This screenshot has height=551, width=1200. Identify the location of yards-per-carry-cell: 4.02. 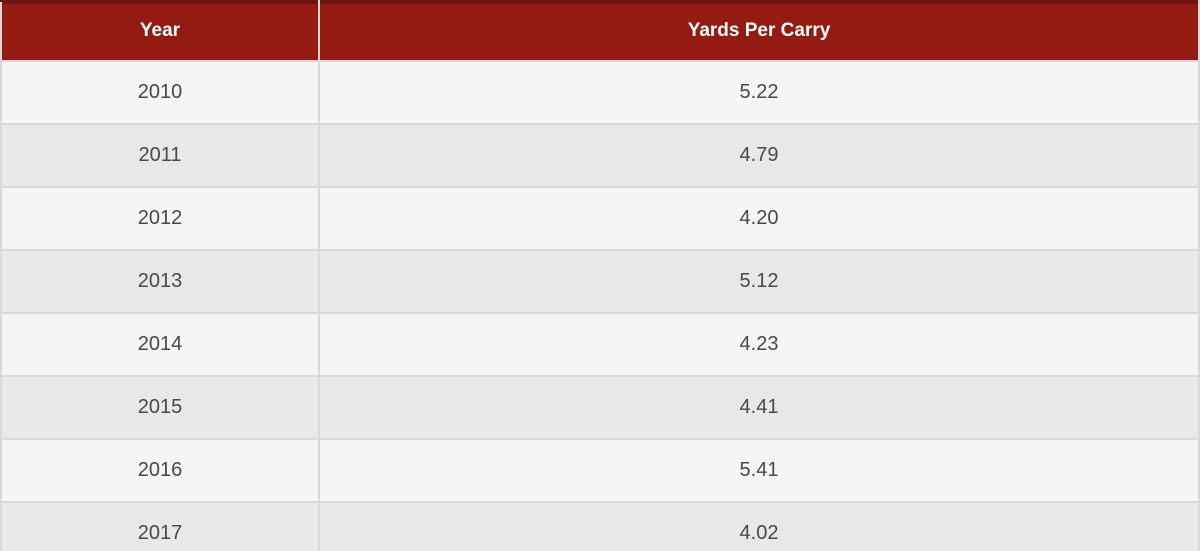
(759, 526).